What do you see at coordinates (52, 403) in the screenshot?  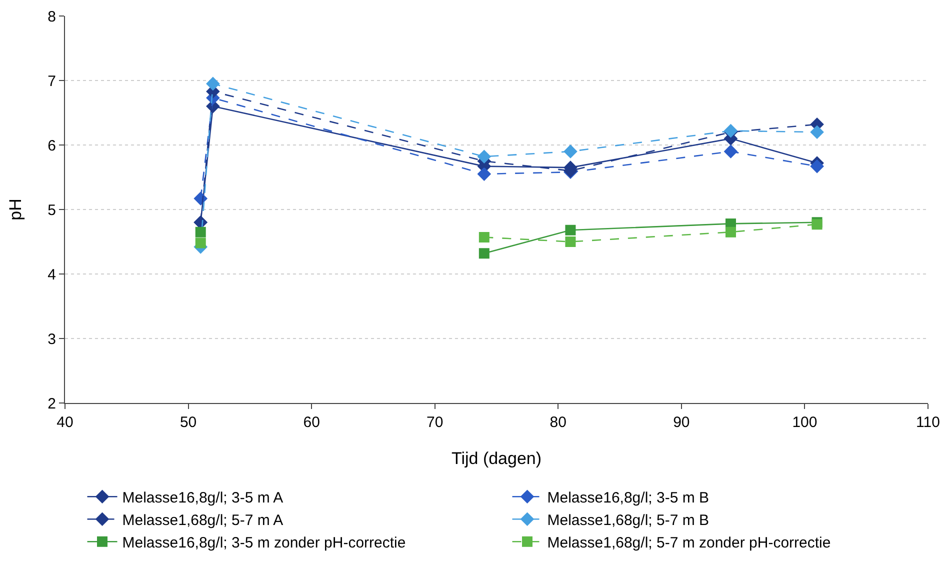 I see `y-tick-label: 2` at bounding box center [52, 403].